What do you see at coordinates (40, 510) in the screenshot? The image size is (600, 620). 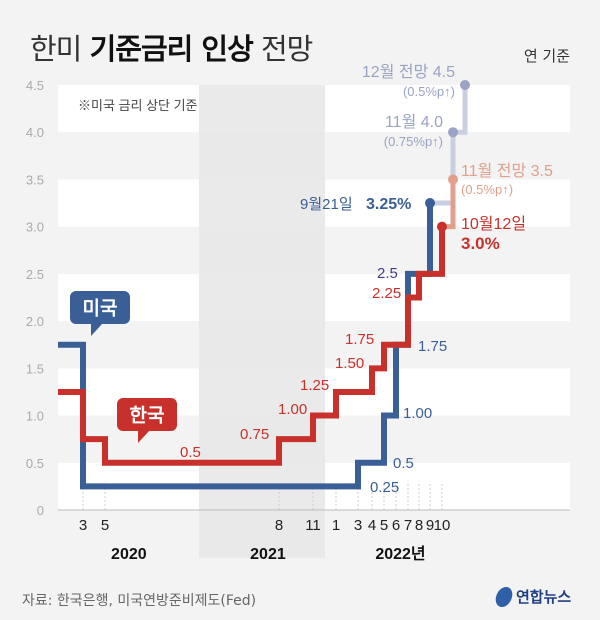 I see `y-tick-label: 0` at bounding box center [40, 510].